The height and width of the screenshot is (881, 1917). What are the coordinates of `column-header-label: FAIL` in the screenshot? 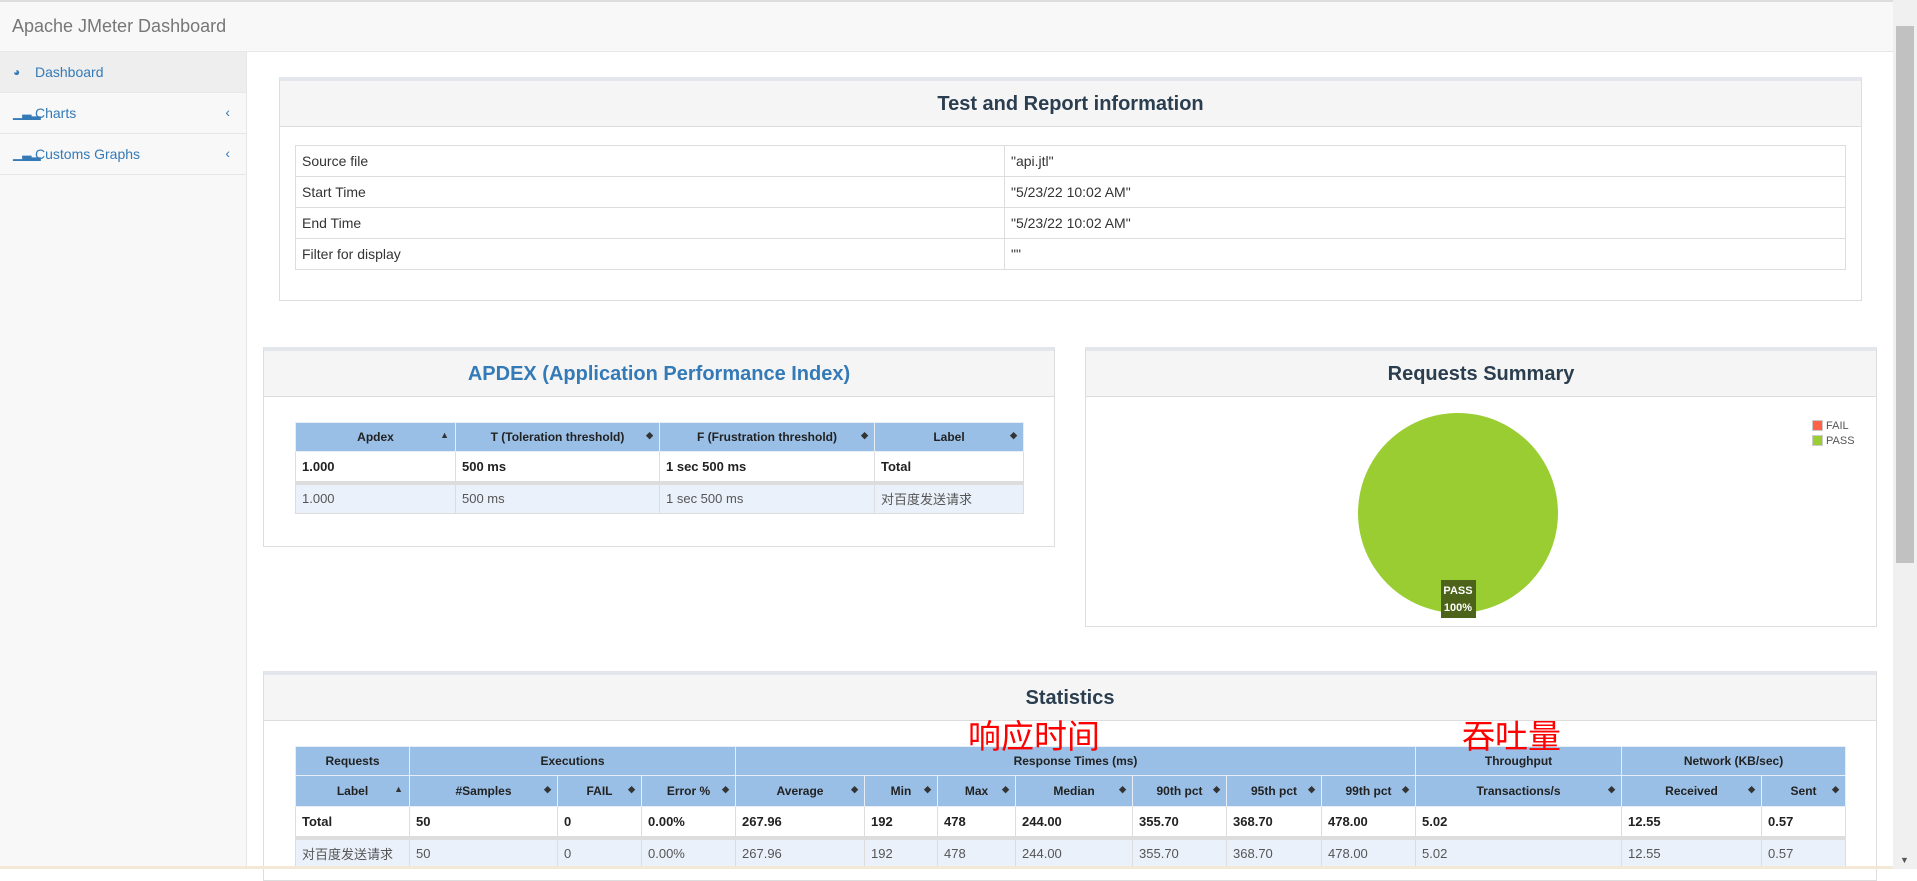 It's located at (599, 791).